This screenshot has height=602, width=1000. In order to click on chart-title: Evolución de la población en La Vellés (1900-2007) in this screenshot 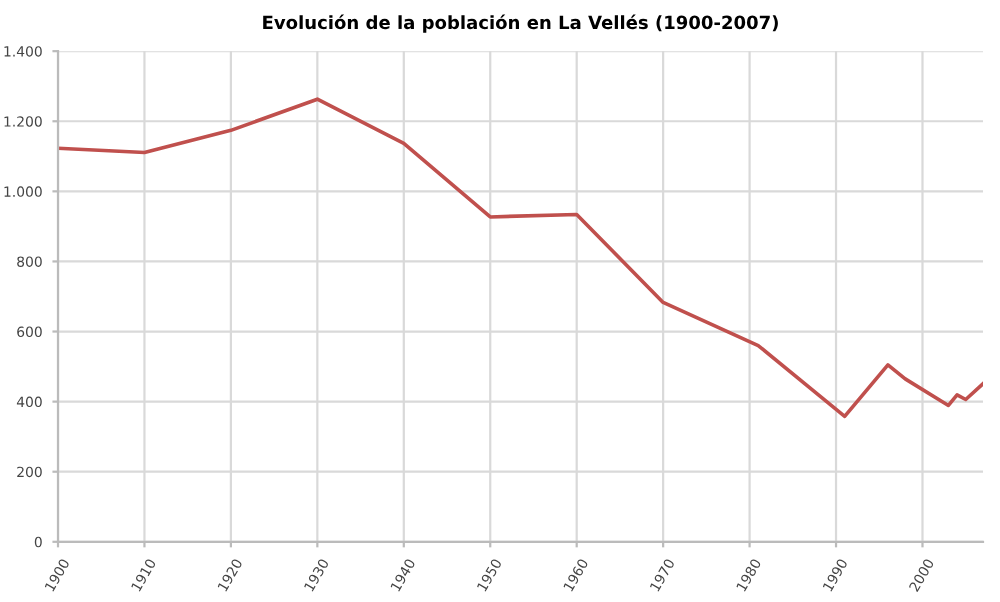, I will do `click(520, 23)`.